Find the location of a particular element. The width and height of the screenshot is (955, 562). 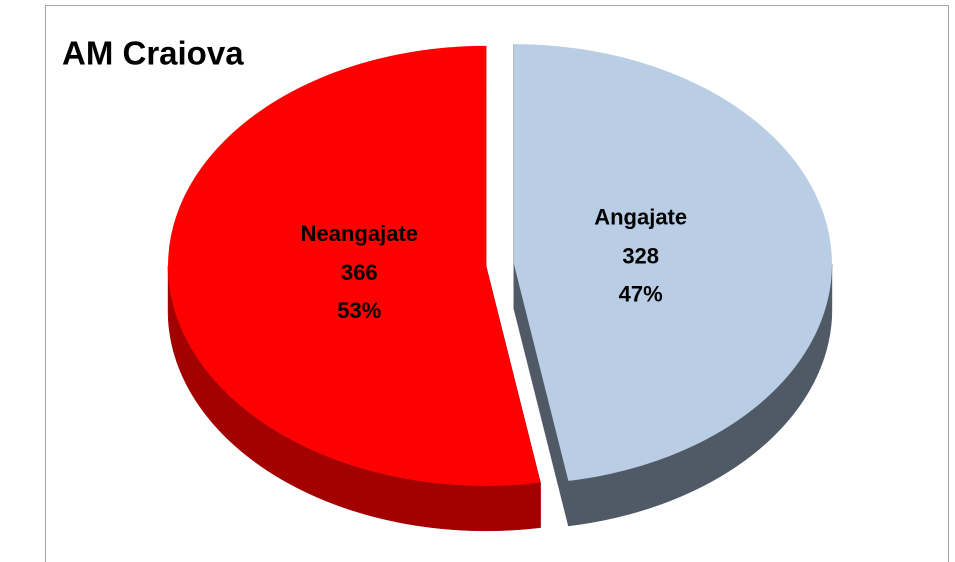

data-label-percent: 47% is located at coordinates (641, 293).